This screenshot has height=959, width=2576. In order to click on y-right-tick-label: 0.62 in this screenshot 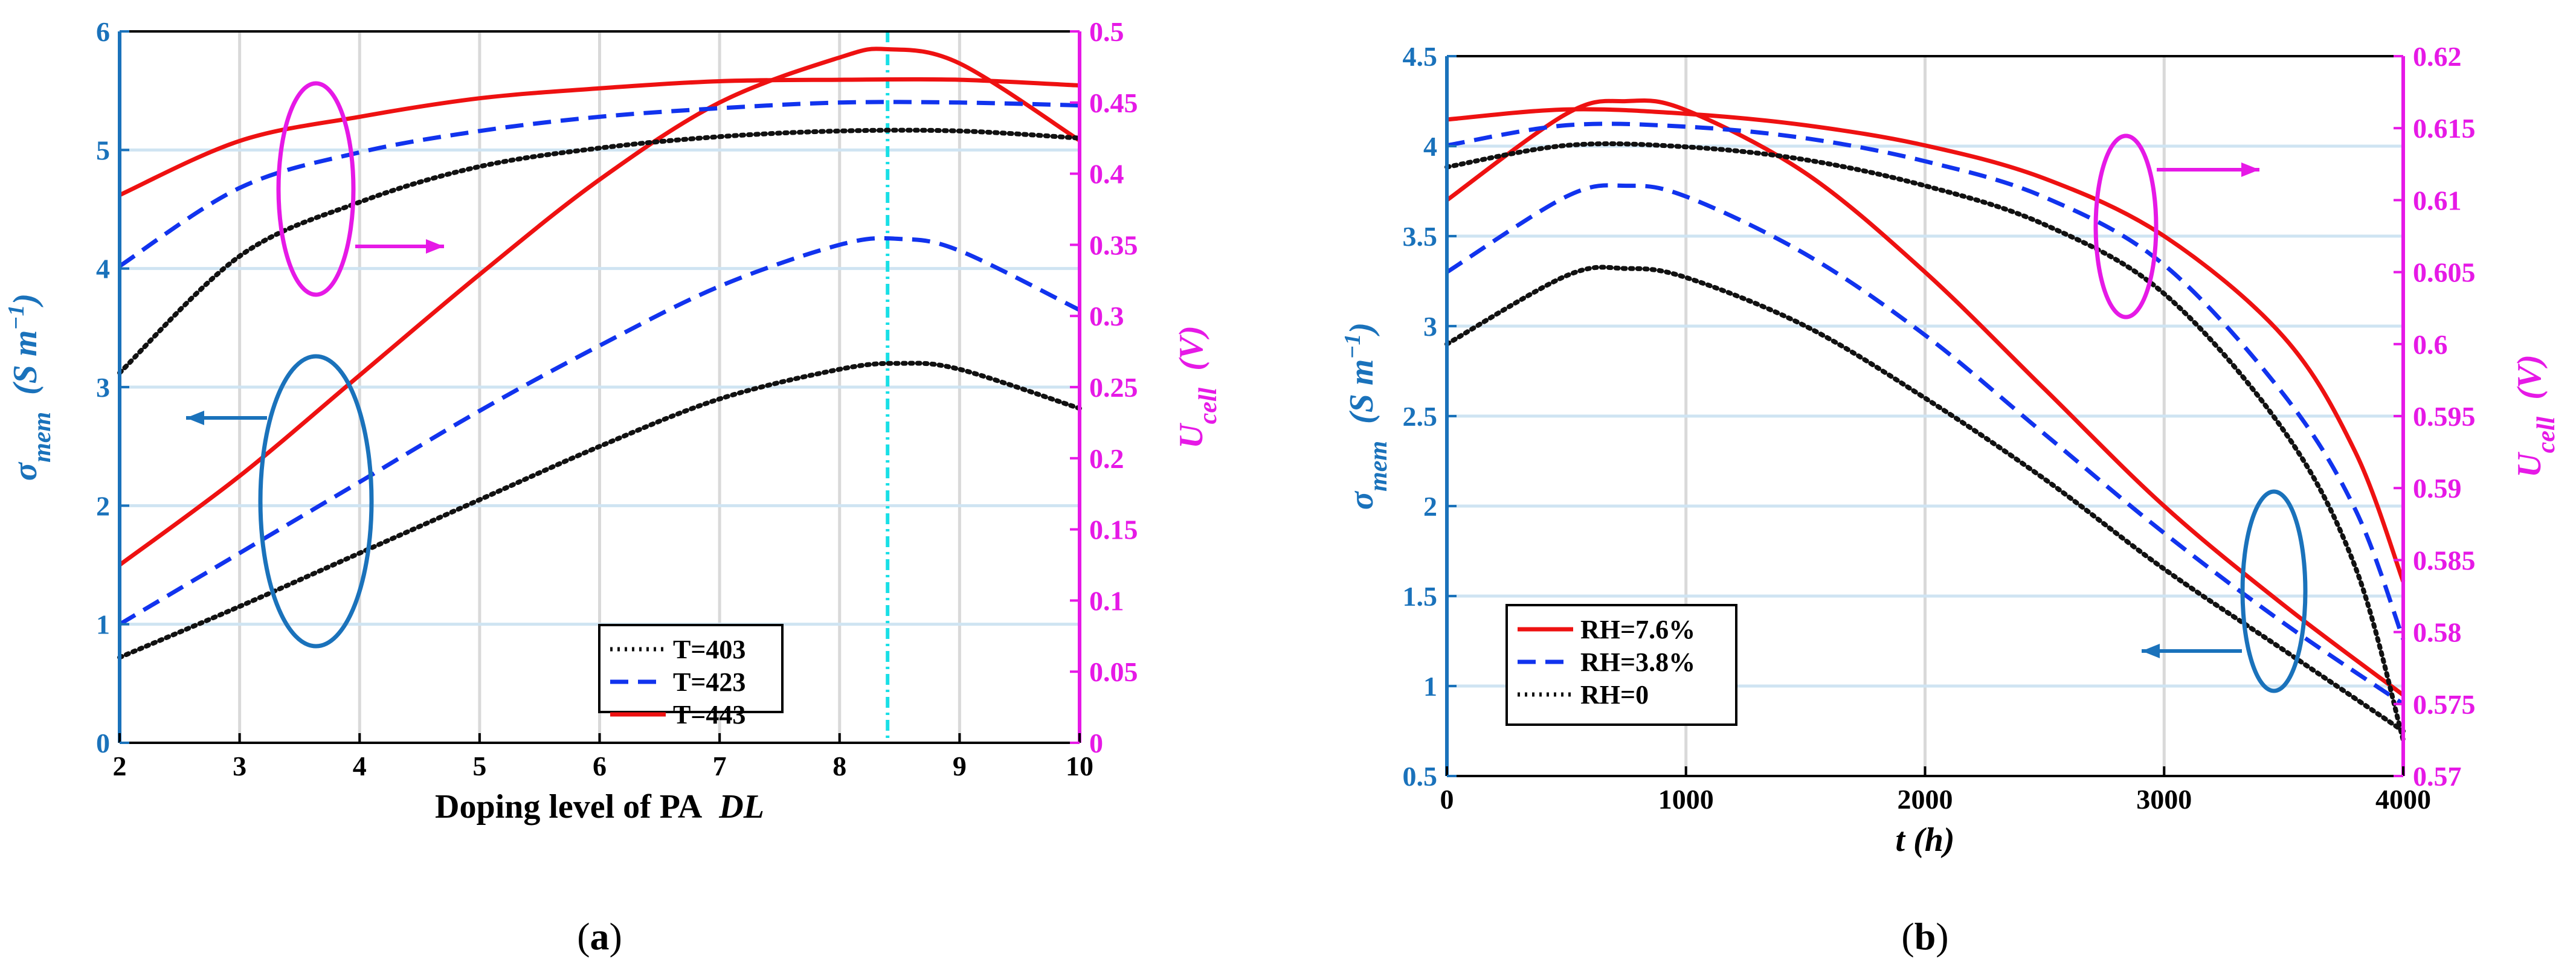, I will do `click(2437, 56)`.